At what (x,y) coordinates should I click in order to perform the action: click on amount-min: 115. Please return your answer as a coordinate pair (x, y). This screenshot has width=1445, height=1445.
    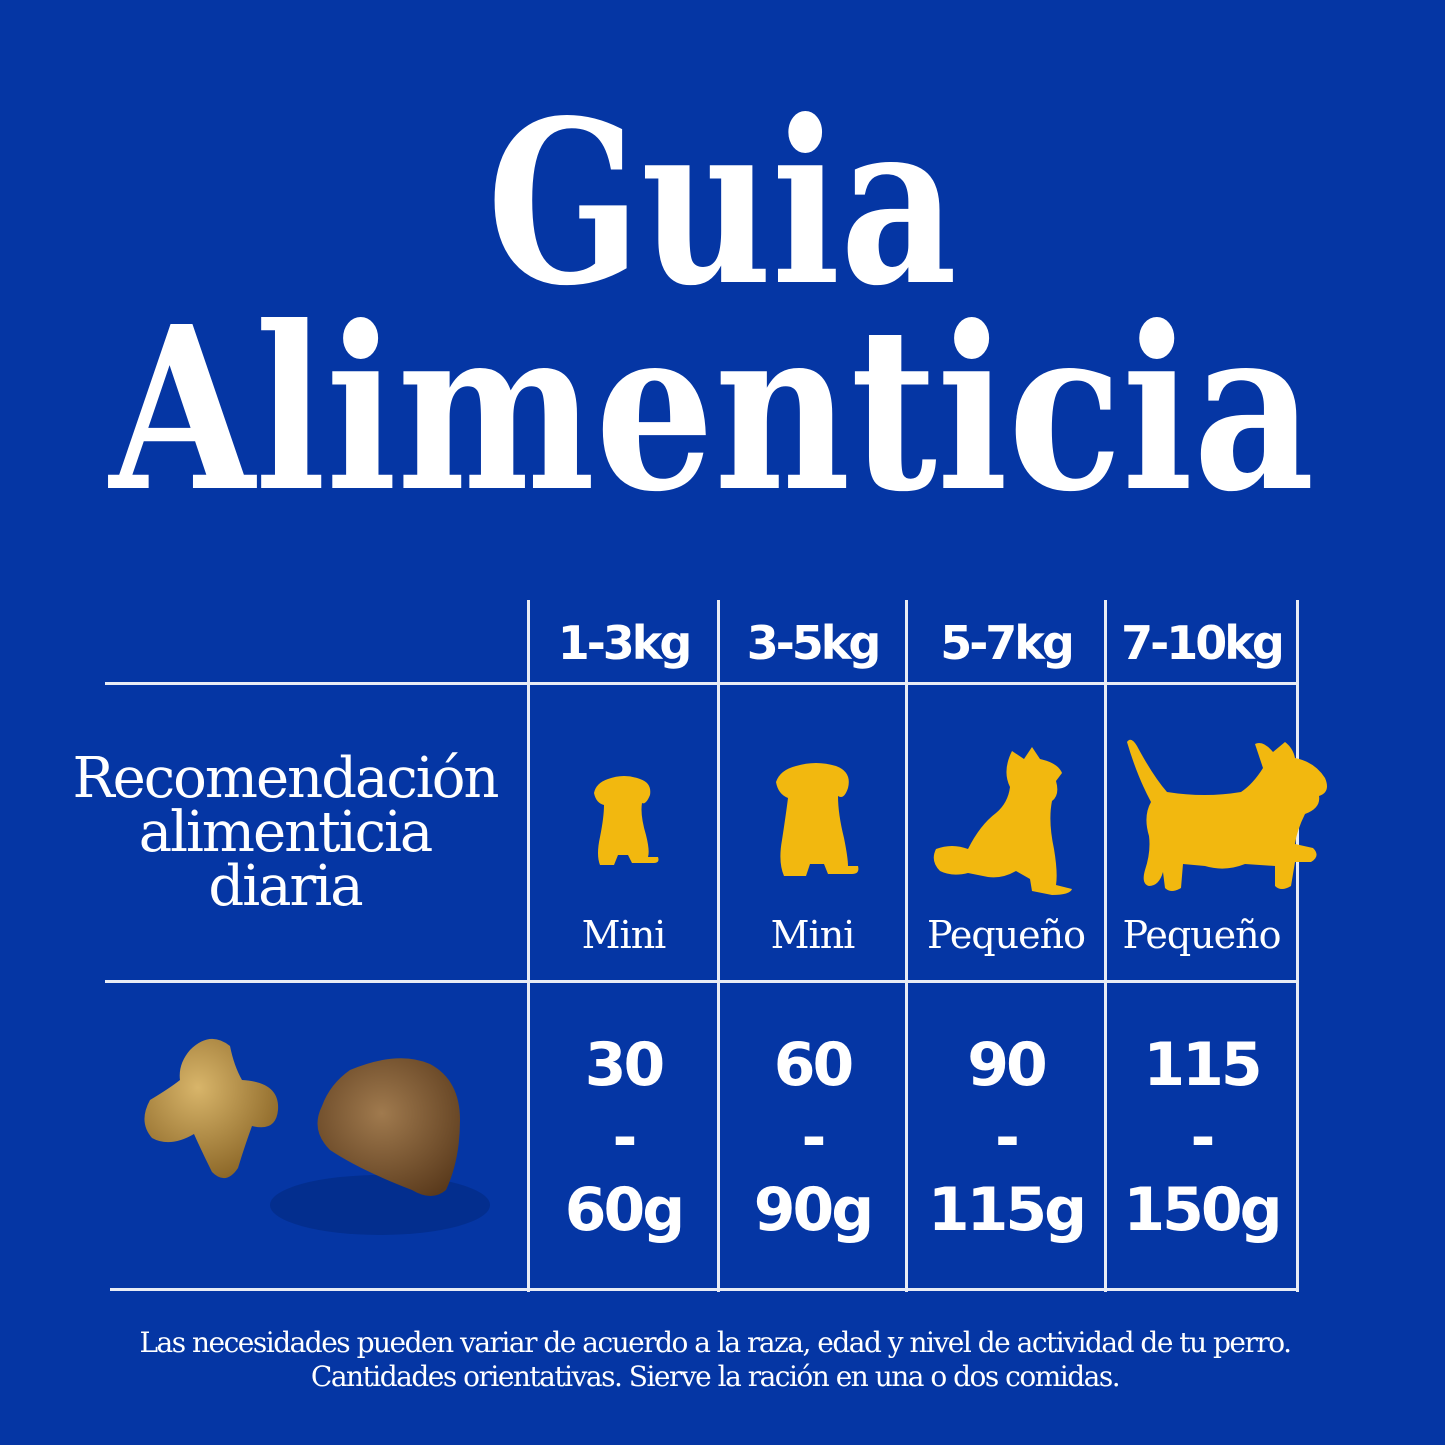
    Looking at the image, I should click on (1202, 1065).